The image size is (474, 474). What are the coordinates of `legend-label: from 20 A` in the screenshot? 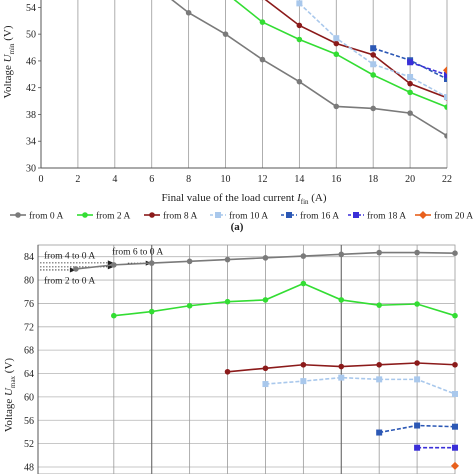 It's located at (453, 216).